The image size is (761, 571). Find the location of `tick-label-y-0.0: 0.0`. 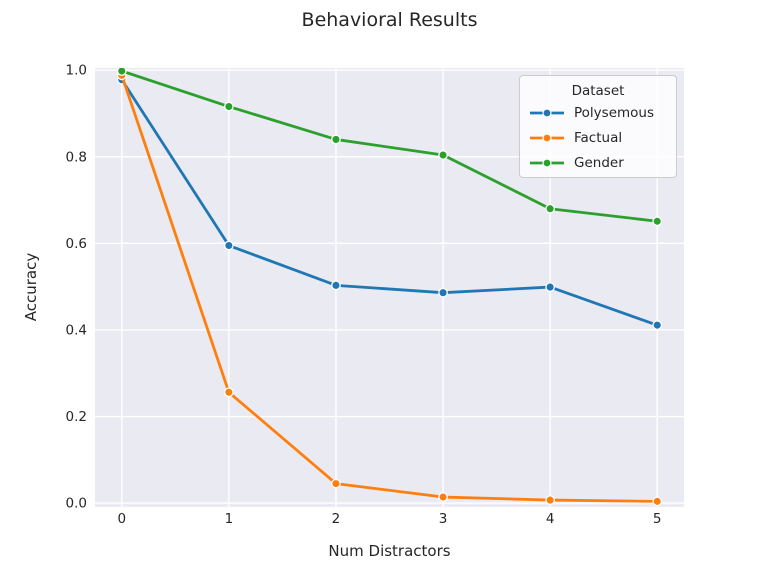

tick-label-y-0.0: 0.0 is located at coordinates (76, 504).